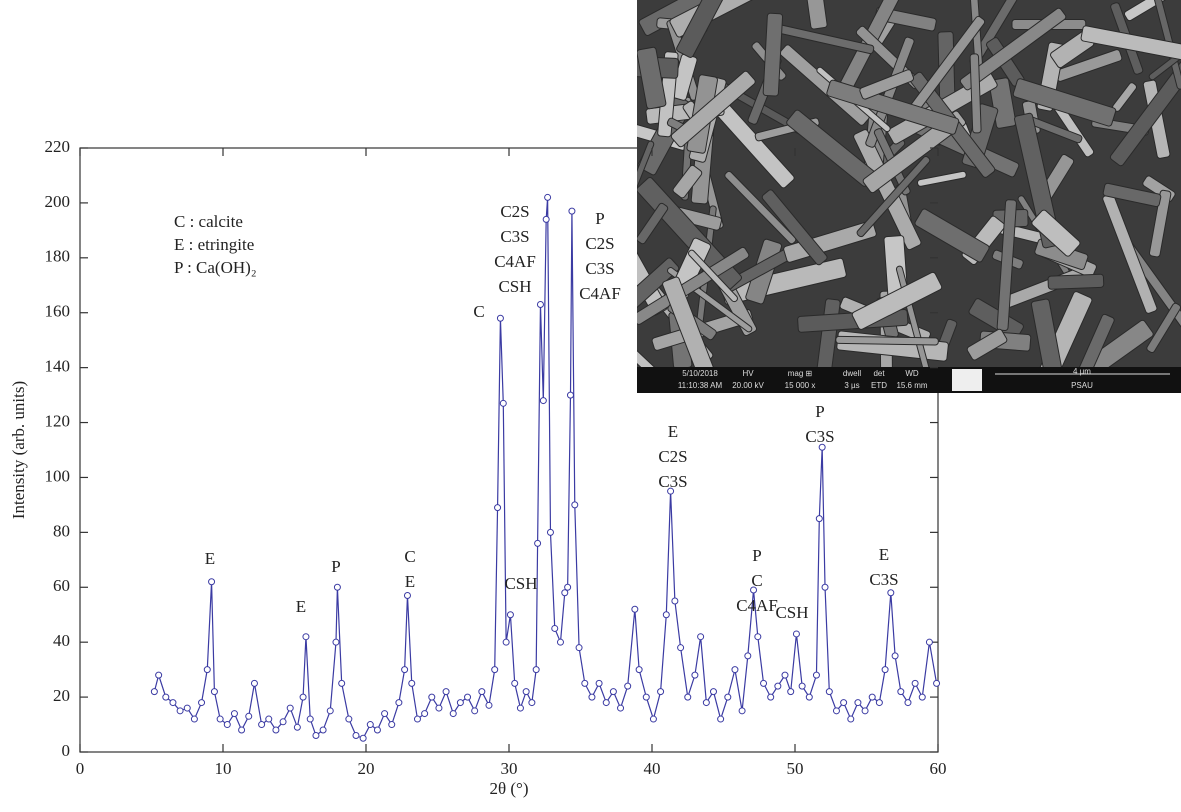 The height and width of the screenshot is (812, 1181). What do you see at coordinates (599, 218) in the screenshot?
I see `peak-annotation: P` at bounding box center [599, 218].